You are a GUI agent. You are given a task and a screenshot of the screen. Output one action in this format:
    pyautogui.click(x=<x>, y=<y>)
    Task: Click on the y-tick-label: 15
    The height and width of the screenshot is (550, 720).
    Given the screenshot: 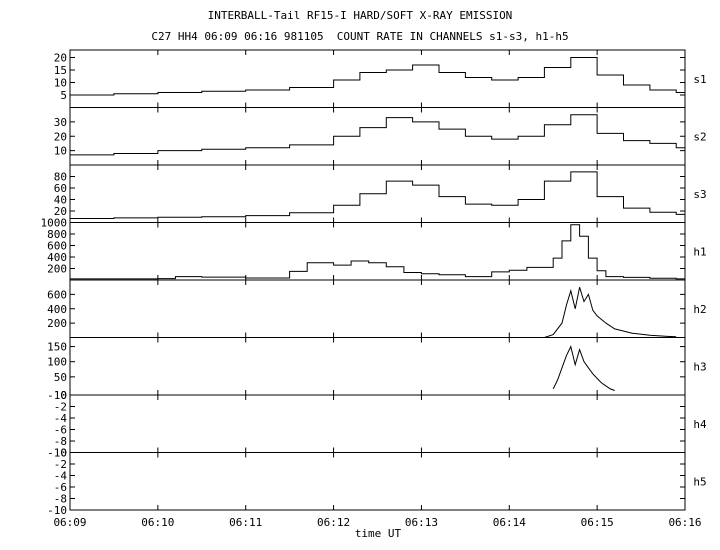 What is the action you would take?
    pyautogui.click(x=60, y=70)
    